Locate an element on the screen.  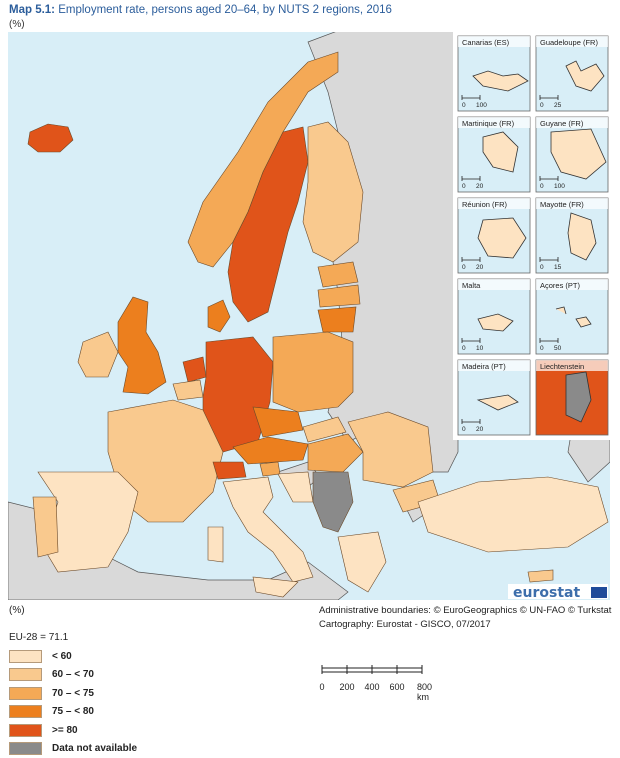
inset-a-ores-pt: Açores (PT) 0 50 is located at coordinates (572, 316).